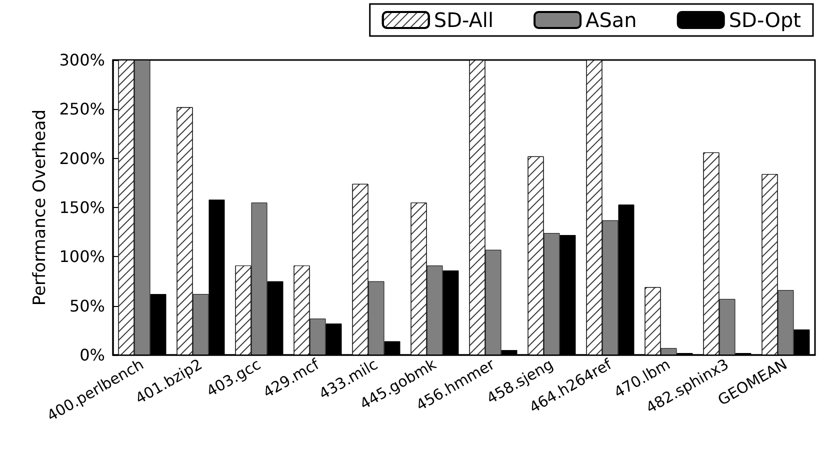  I want to click on y-tick-label: 150%, so click(82, 207).